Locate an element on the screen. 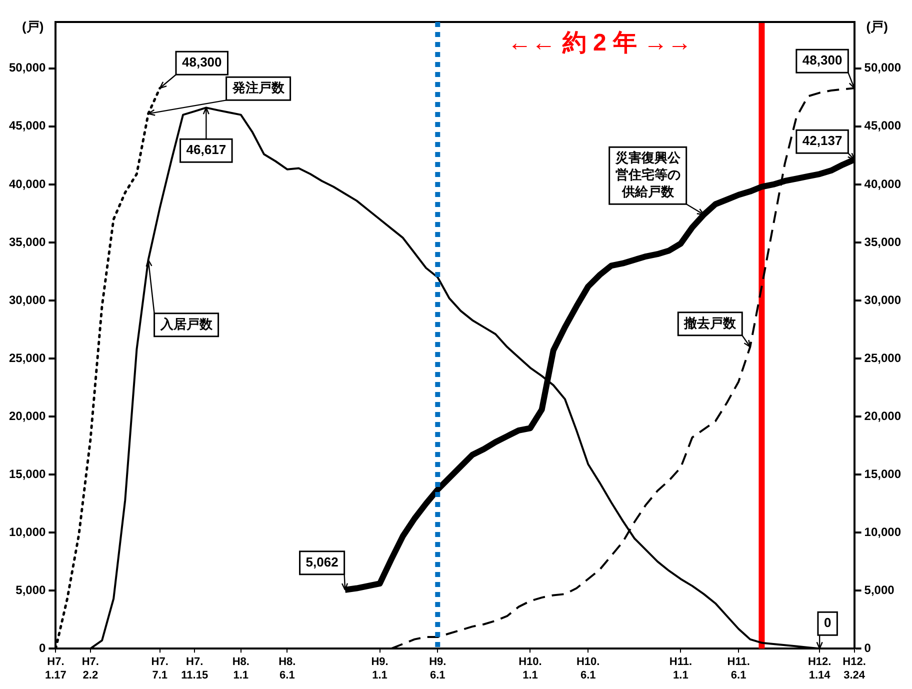 This screenshot has width=912, height=689. x-tick-label: H7. 1.17 is located at coordinates (55, 669).